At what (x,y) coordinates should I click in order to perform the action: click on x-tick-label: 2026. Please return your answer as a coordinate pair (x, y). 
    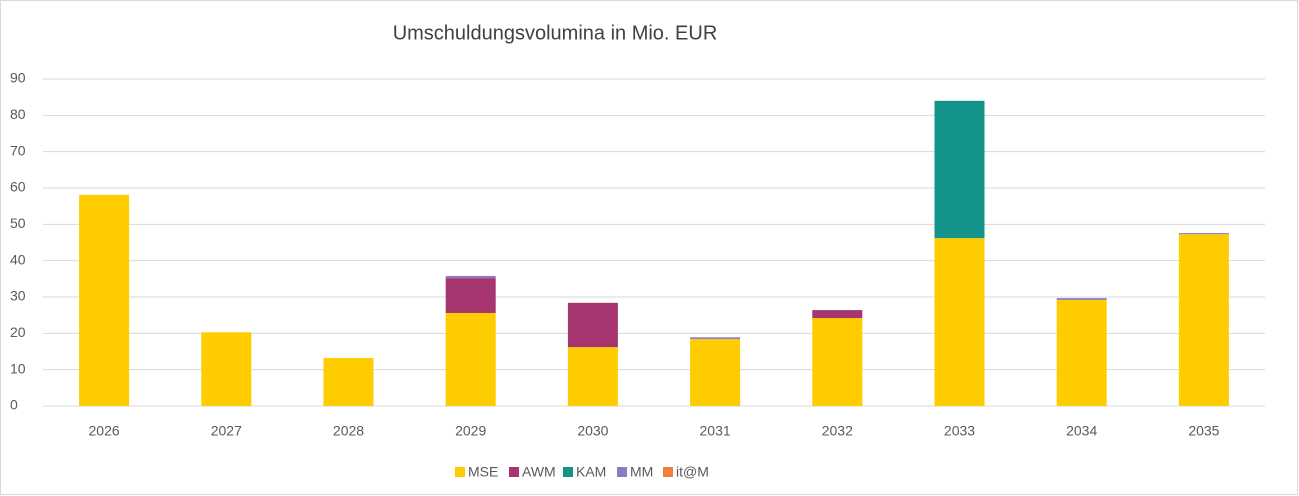
    Looking at the image, I should click on (104, 431).